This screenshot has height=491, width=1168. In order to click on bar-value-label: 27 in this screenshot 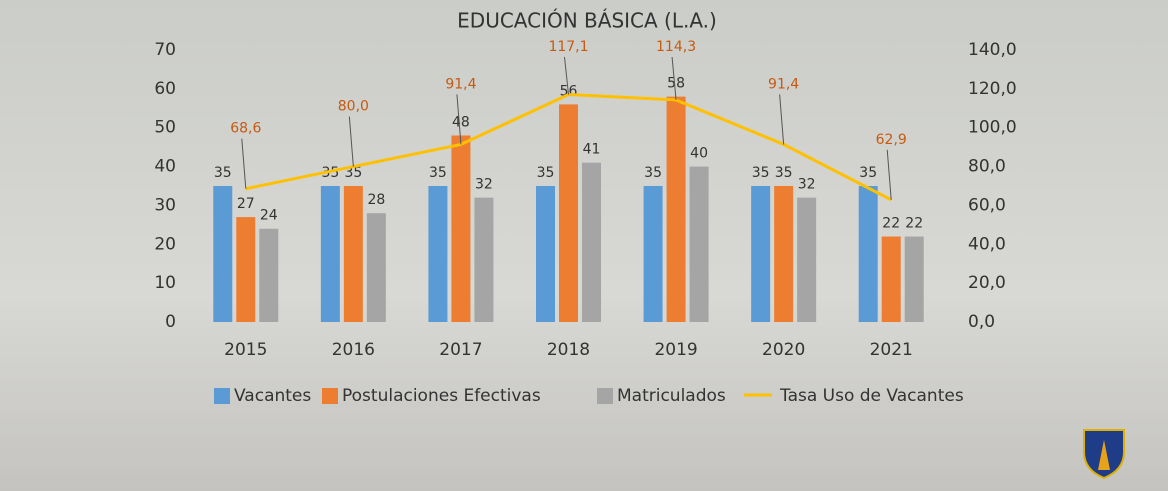, I will do `click(246, 204)`.